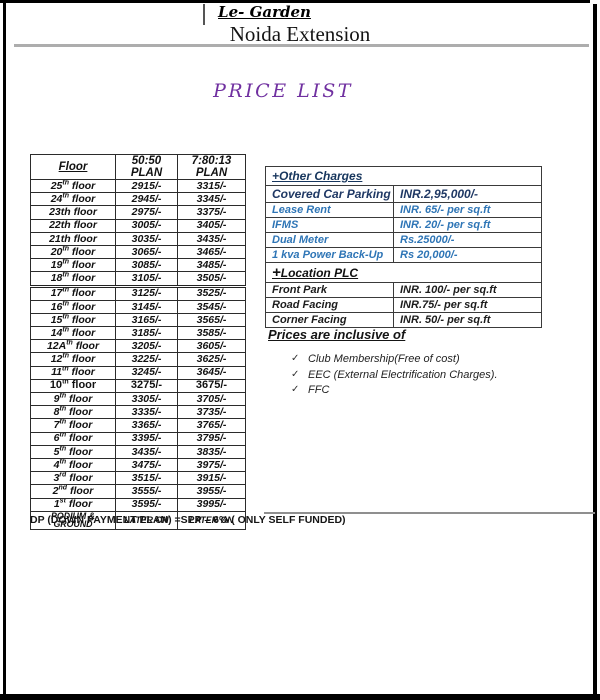 The width and height of the screenshot is (600, 700). I want to click on floor-label-cell: 12Ath floor, so click(73, 346).